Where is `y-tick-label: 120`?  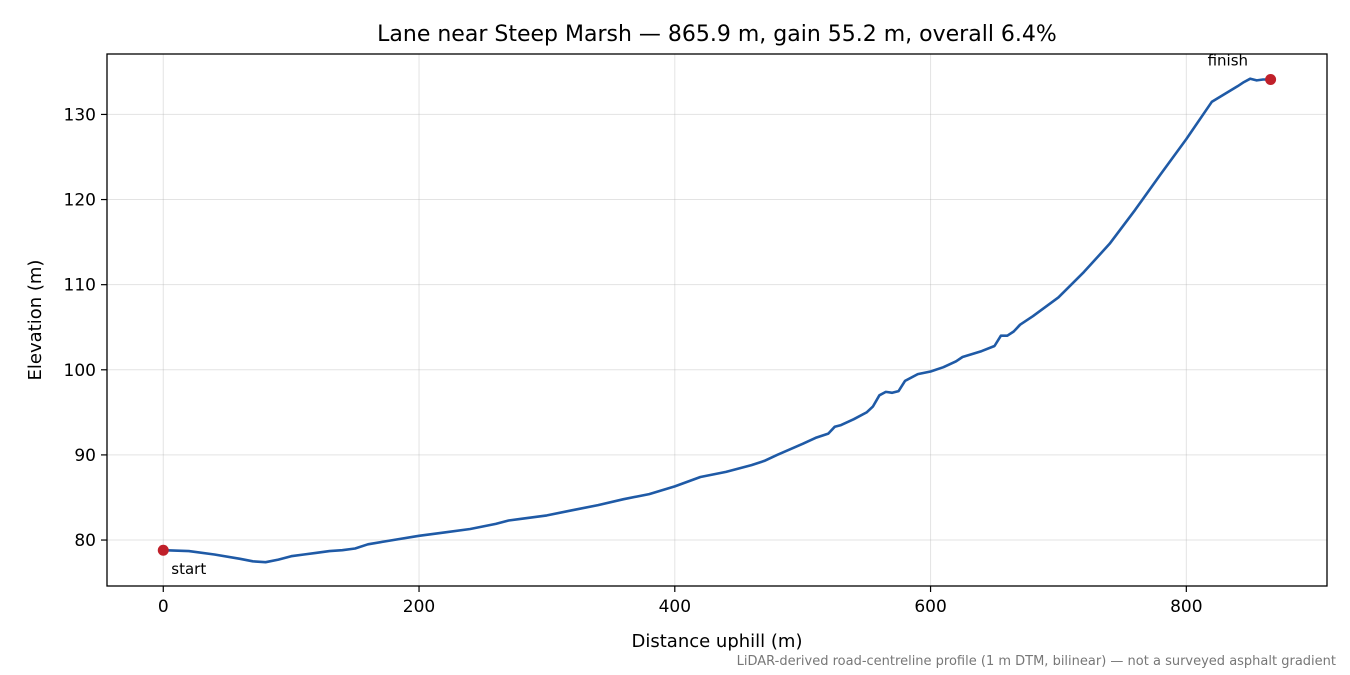
y-tick-label: 120 is located at coordinates (80, 201).